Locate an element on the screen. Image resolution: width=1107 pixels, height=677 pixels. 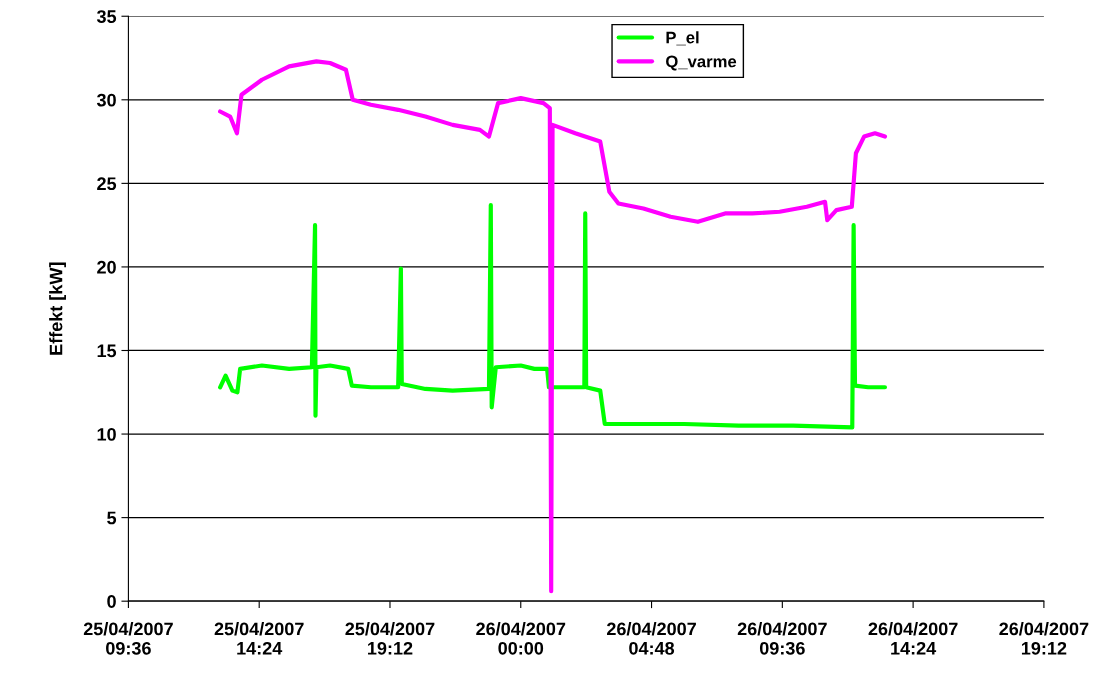
y-tick-label: 35 is located at coordinates (106, 16).